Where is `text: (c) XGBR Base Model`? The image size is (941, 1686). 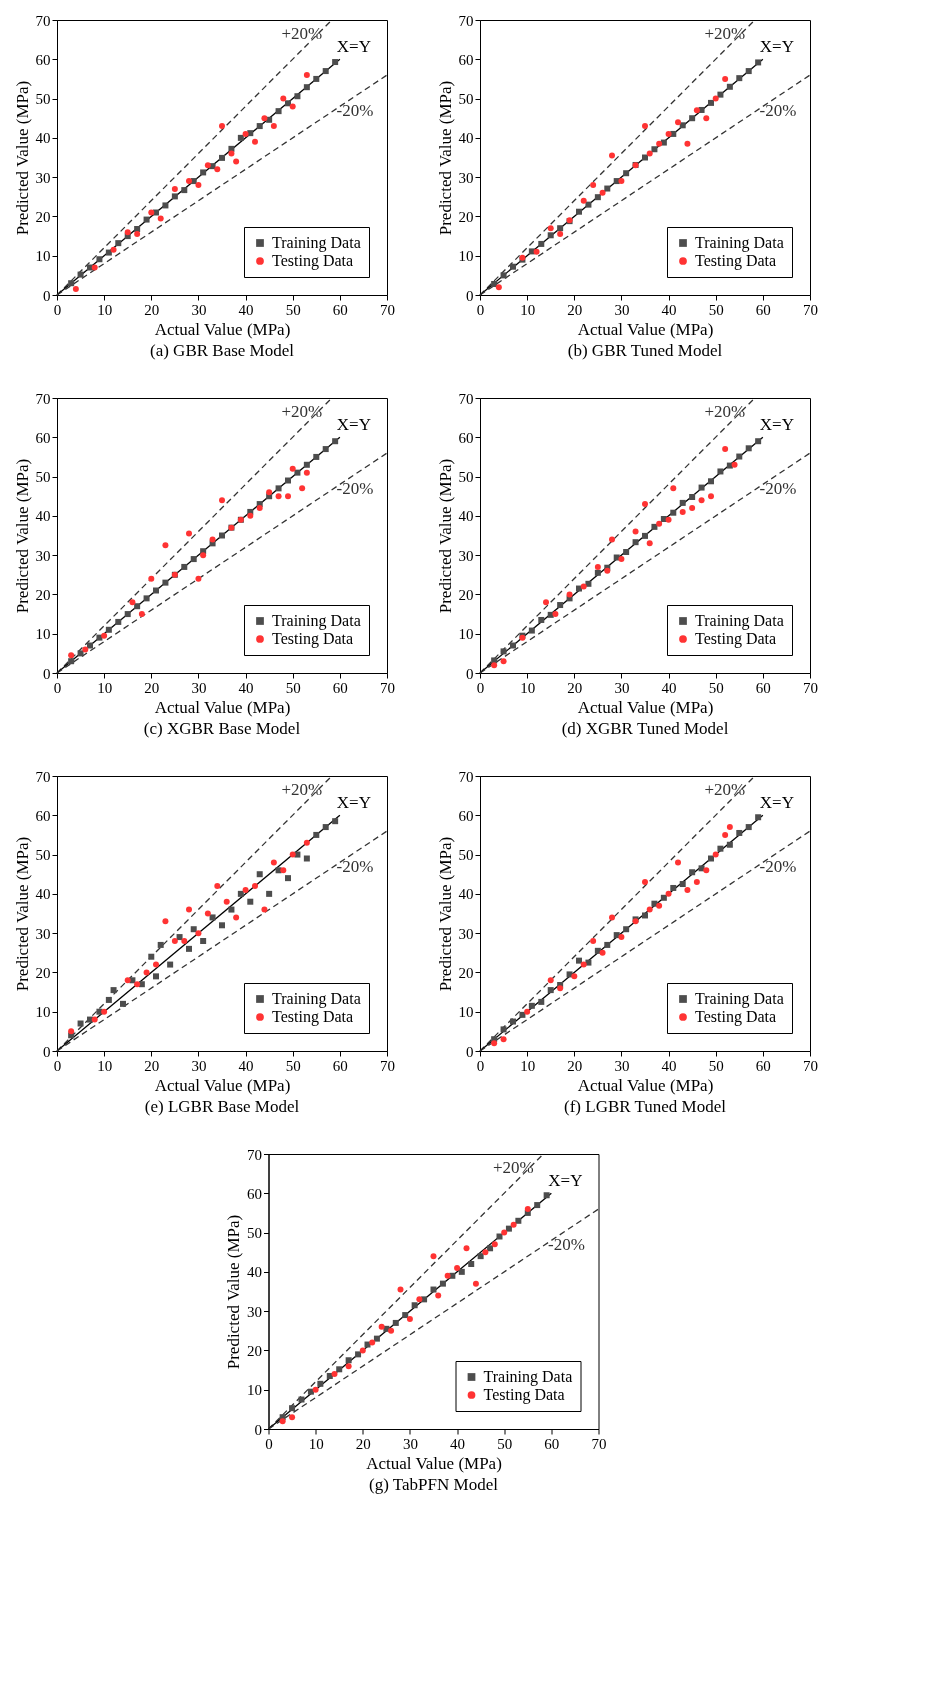 text: (c) XGBR Base Model is located at coordinates (222, 728).